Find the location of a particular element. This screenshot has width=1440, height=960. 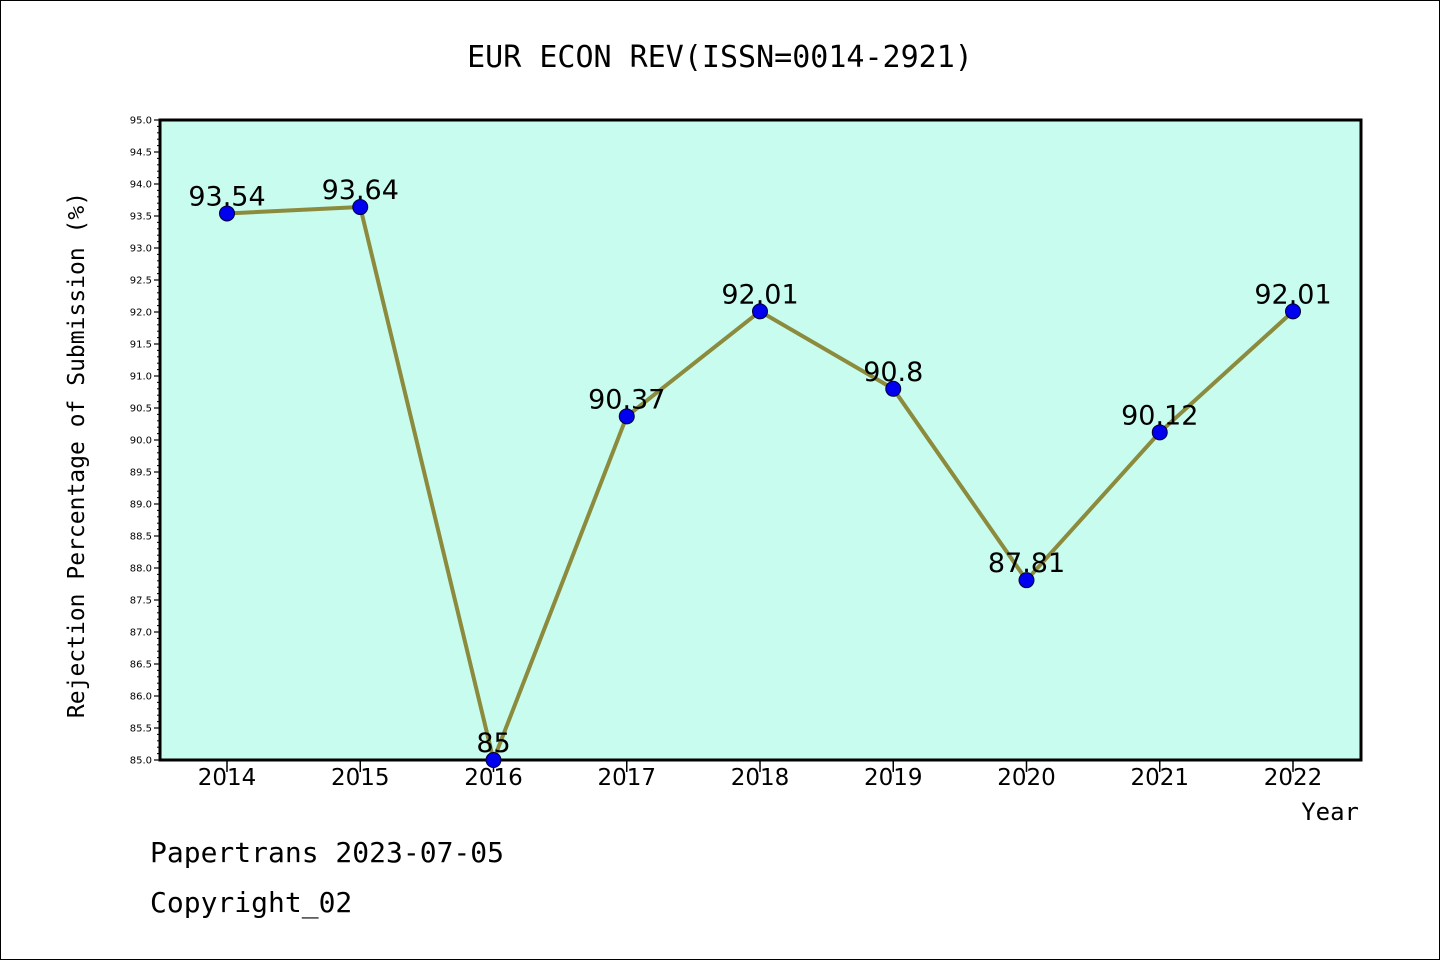

y-tick-label: 91.0 is located at coordinates (141, 377).